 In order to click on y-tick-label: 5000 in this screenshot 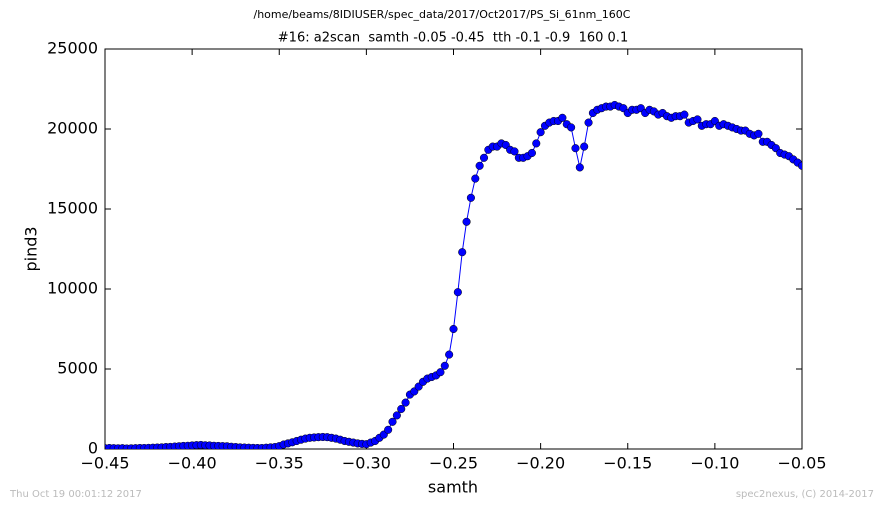, I will do `click(77, 368)`.